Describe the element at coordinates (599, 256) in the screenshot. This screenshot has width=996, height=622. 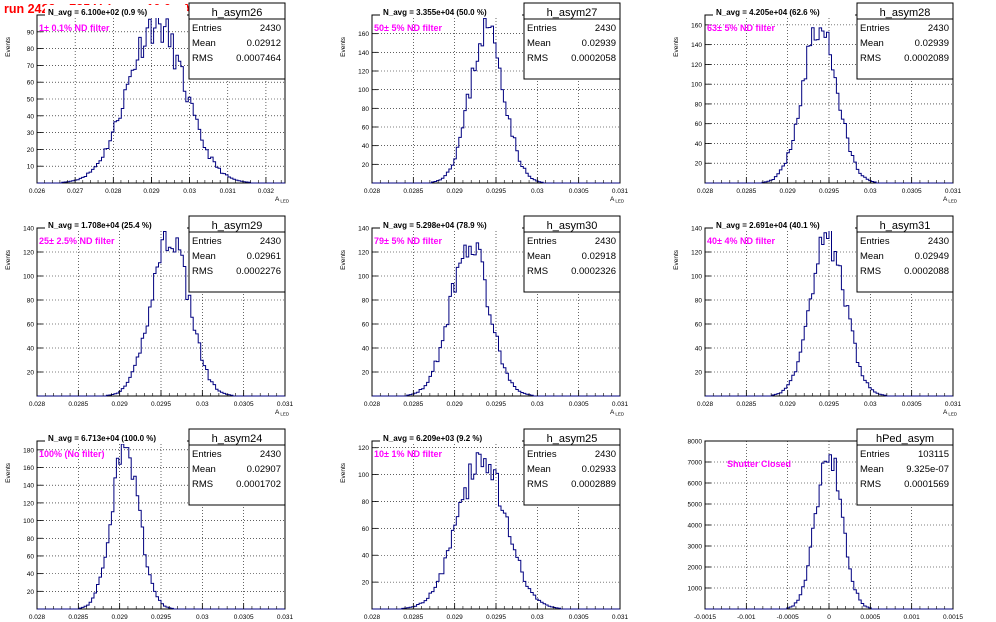
I see `stats-value: 0.02918` at that location.